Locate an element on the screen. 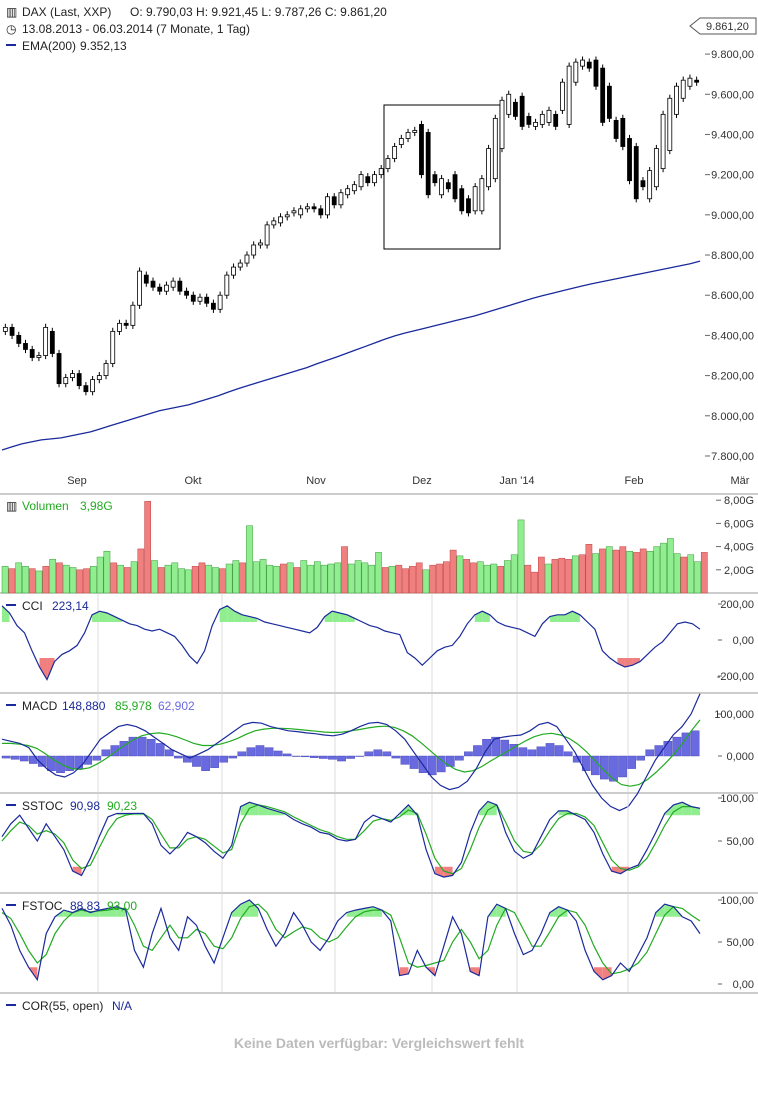 The height and width of the screenshot is (1093, 758). macd-value-2: 85,978 is located at coordinates (133, 706).